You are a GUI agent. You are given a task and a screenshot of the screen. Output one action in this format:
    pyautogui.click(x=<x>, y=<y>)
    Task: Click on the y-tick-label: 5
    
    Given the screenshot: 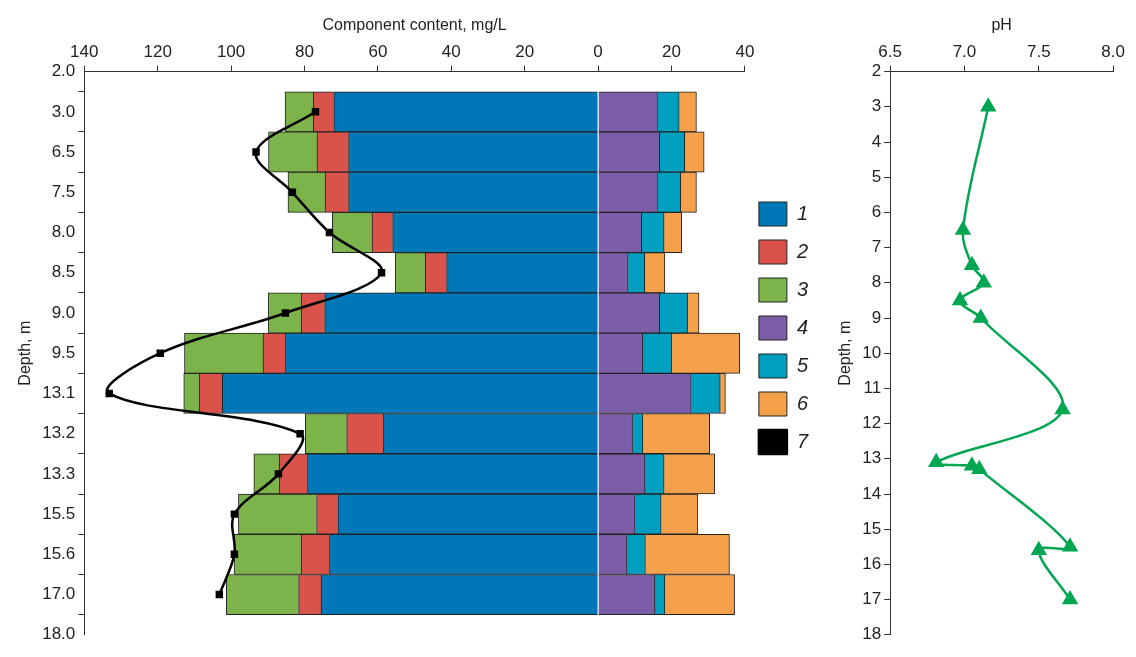 What is the action you would take?
    pyautogui.click(x=876, y=176)
    